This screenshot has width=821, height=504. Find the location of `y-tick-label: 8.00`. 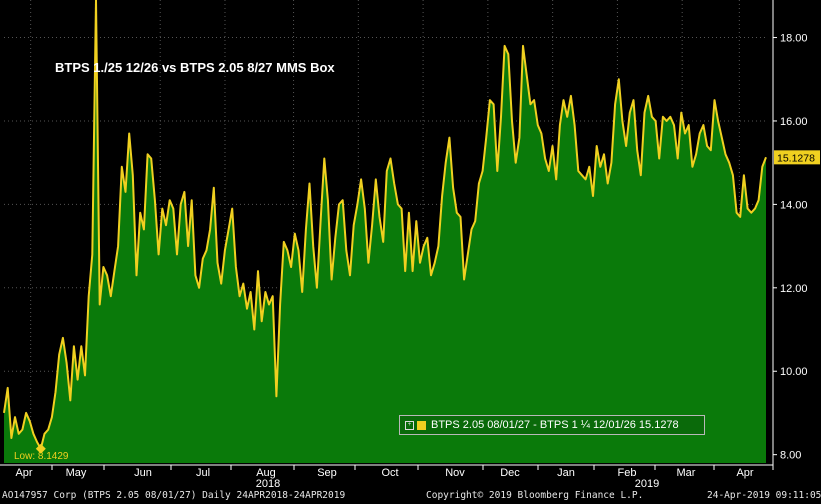

y-tick-label: 8.00 is located at coordinates (790, 456).